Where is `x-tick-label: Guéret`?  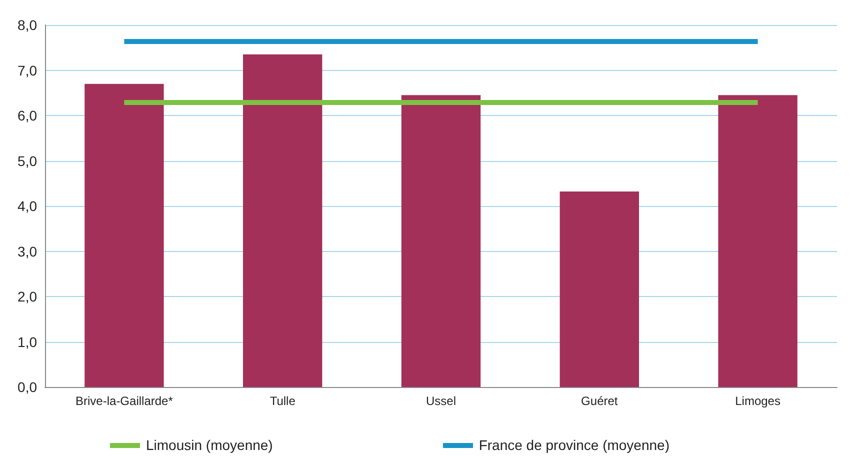
x-tick-label: Guéret is located at coordinates (599, 401).